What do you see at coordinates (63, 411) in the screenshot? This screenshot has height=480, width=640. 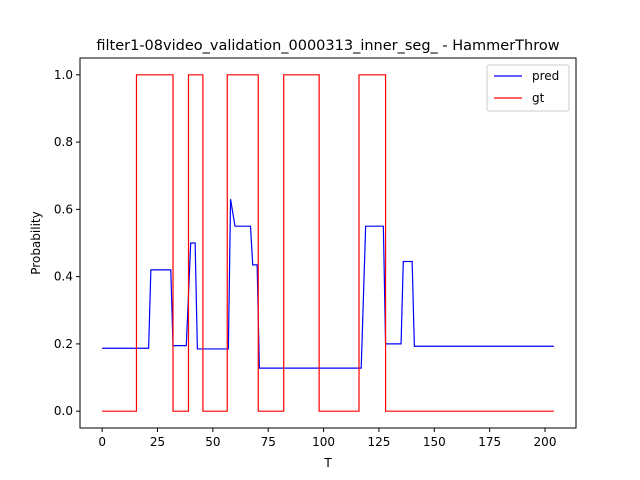 I see `y-tick-label: 0.0` at bounding box center [63, 411].